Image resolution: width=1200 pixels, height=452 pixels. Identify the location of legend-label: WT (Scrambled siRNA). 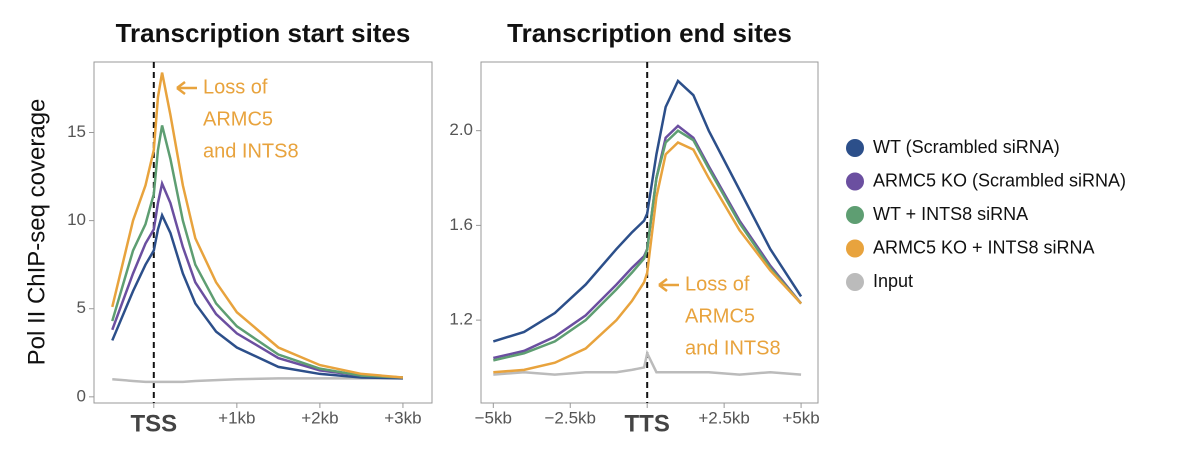
(966, 147).